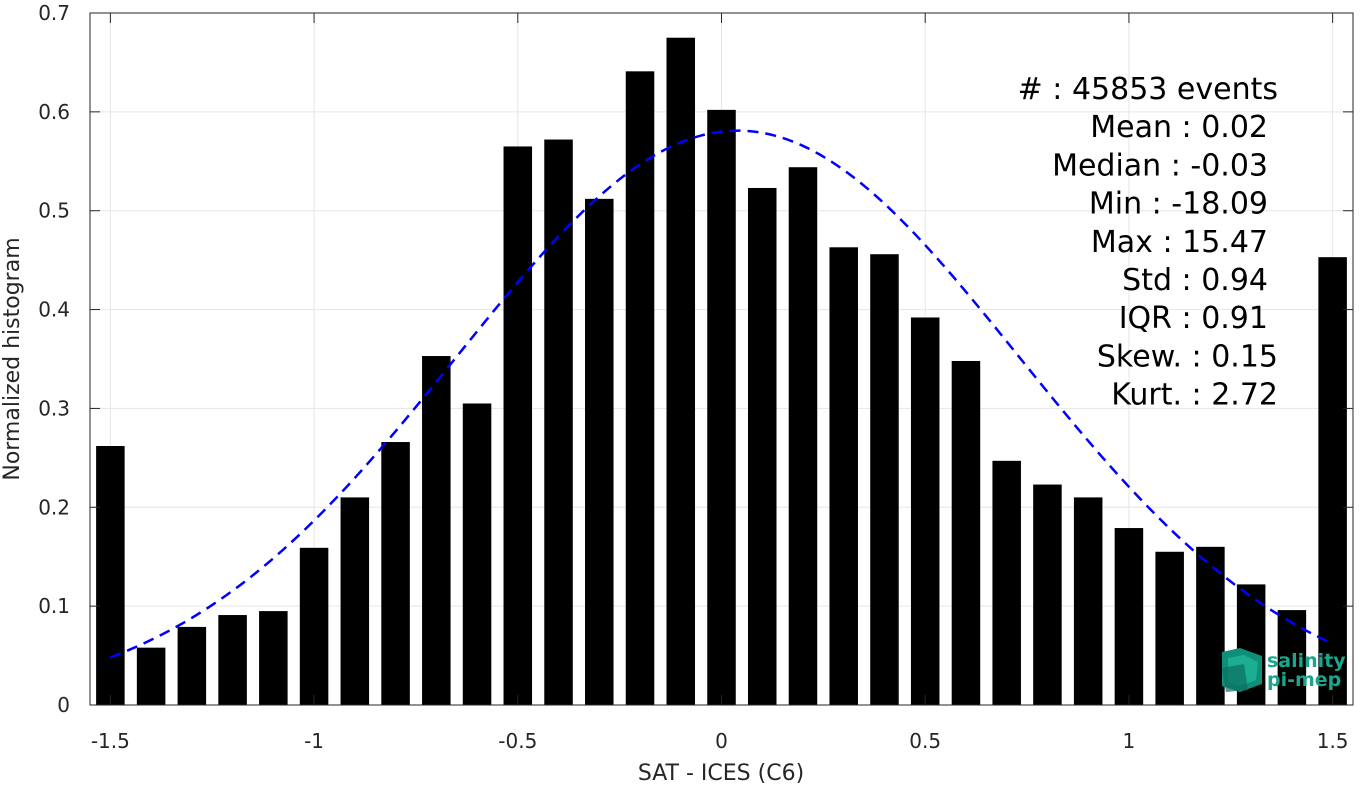 The image size is (1367, 785). I want to click on stat-line-5: Std : 0.94, so click(1195, 280).